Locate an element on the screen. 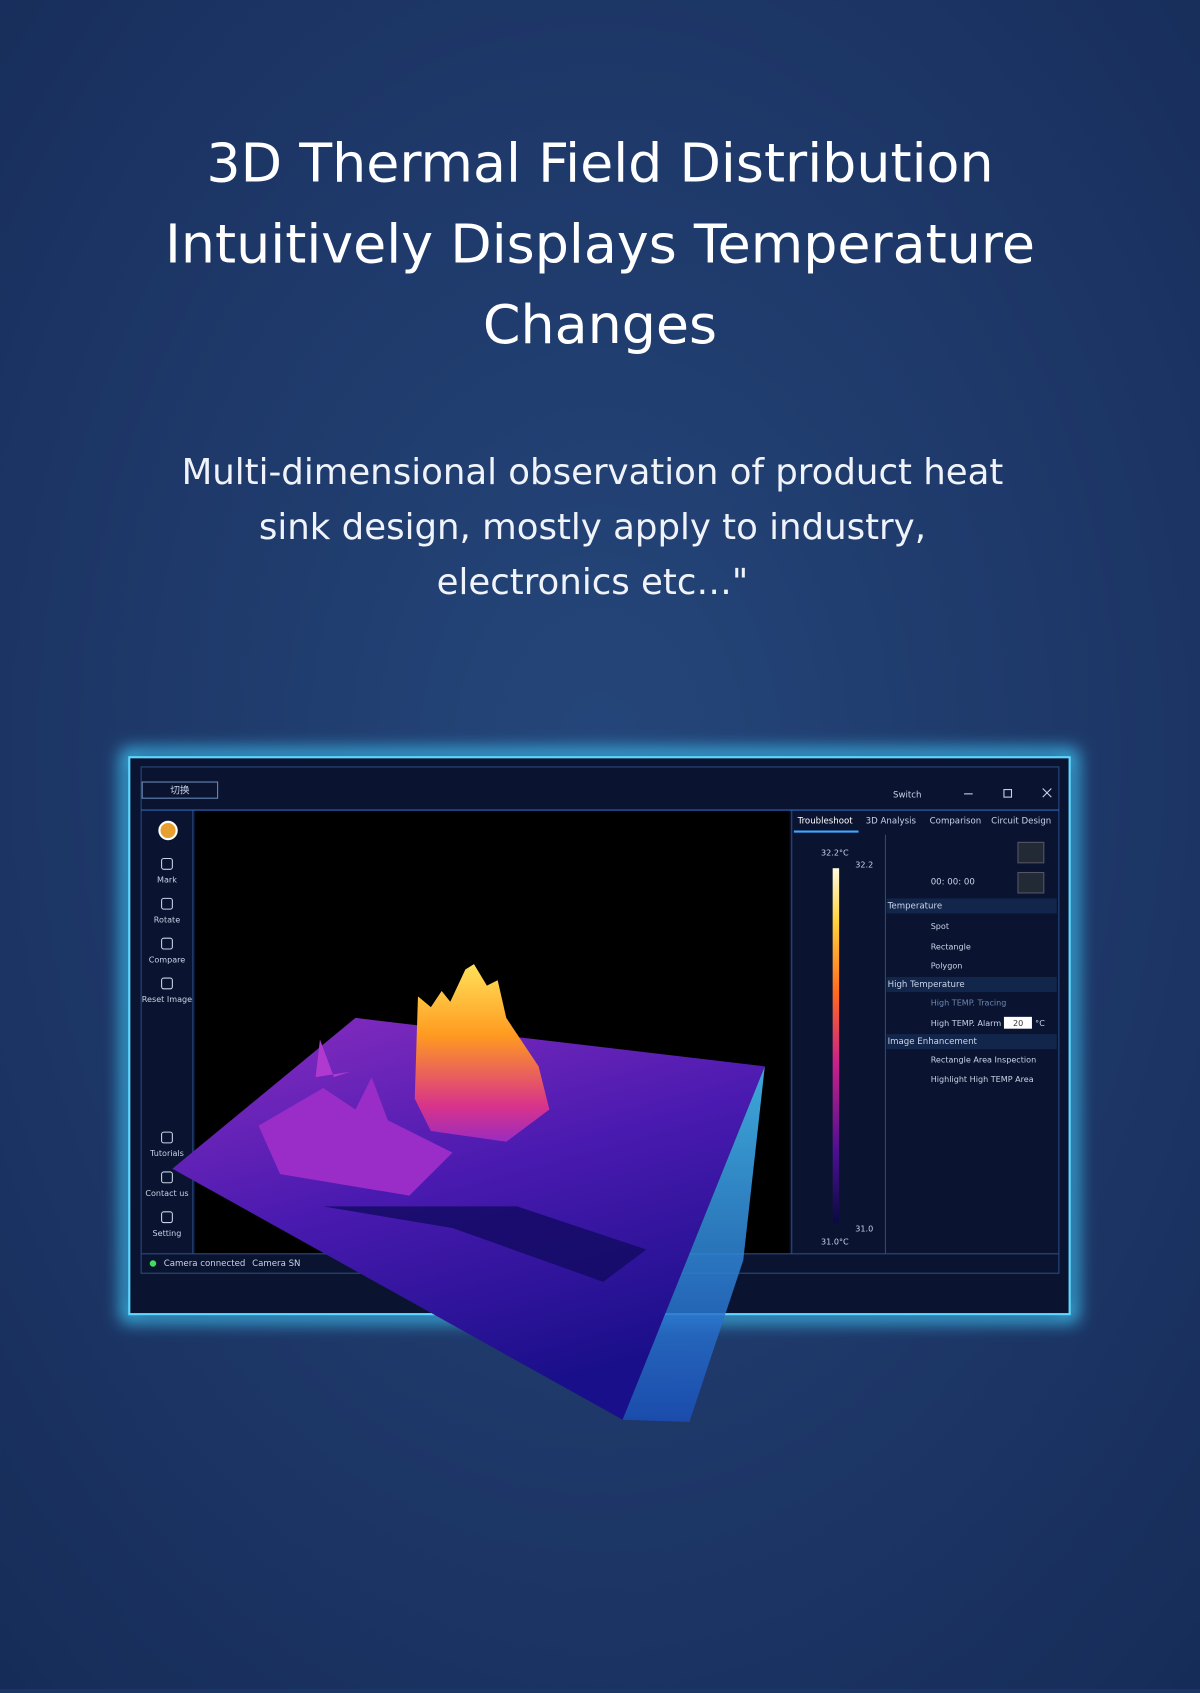  scale-label: 31.0°C is located at coordinates (835, 1241).